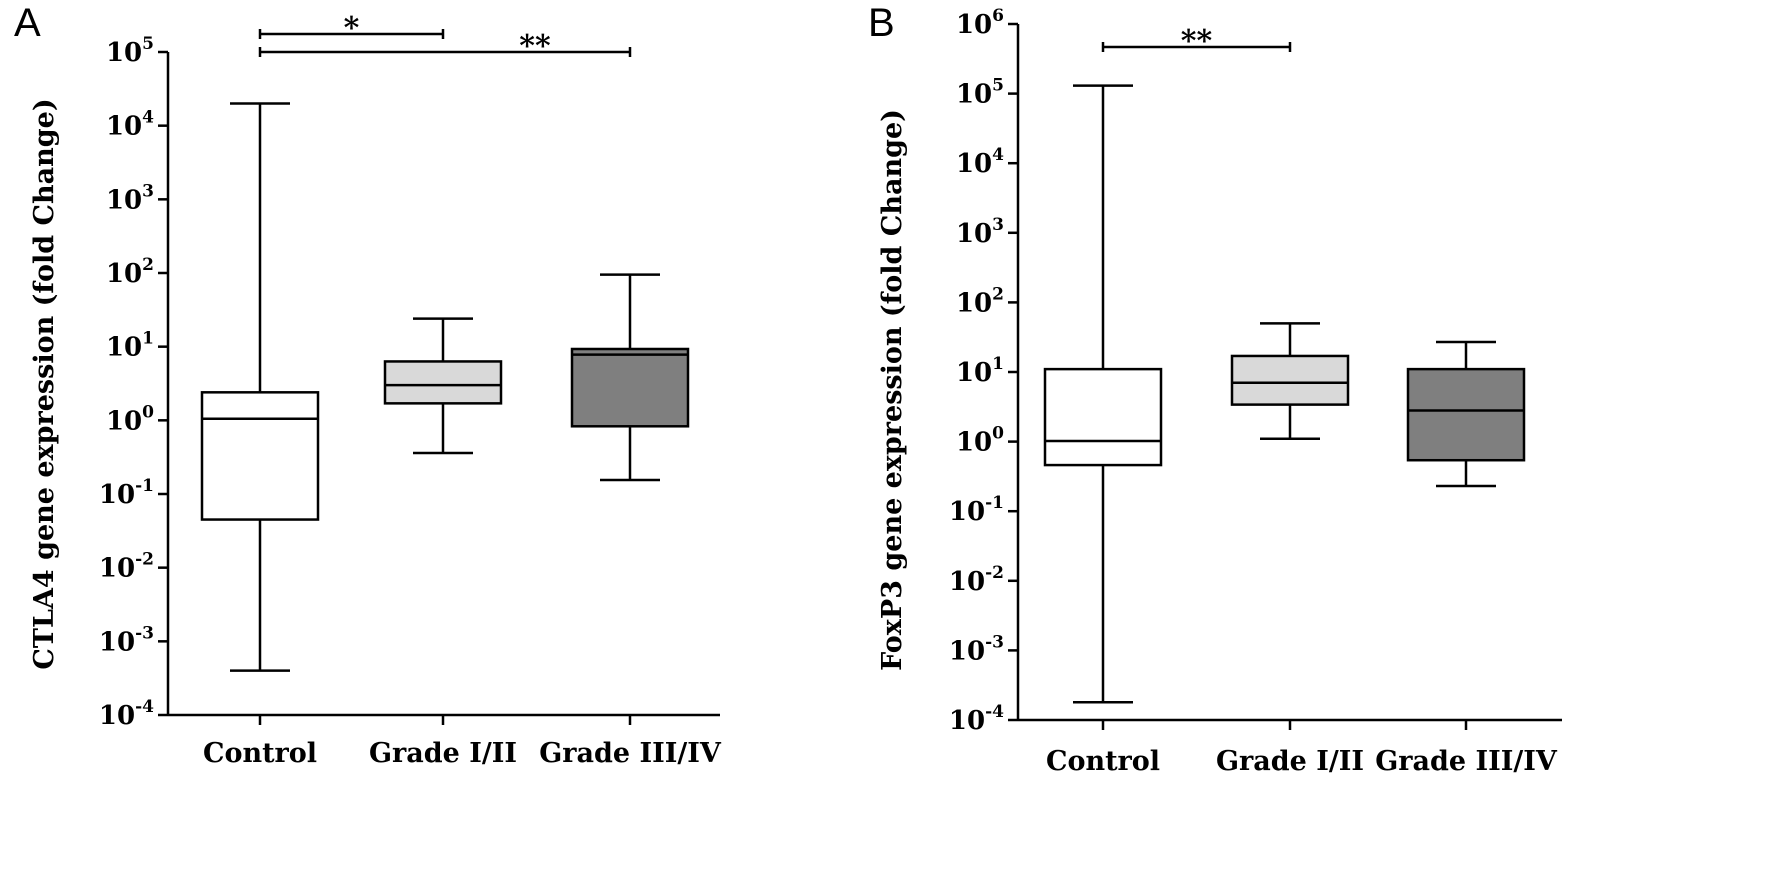 This screenshot has height=880, width=1772. I want to click on y-axis-label: CTLA4 gene expression (fold Change), so click(44, 383).